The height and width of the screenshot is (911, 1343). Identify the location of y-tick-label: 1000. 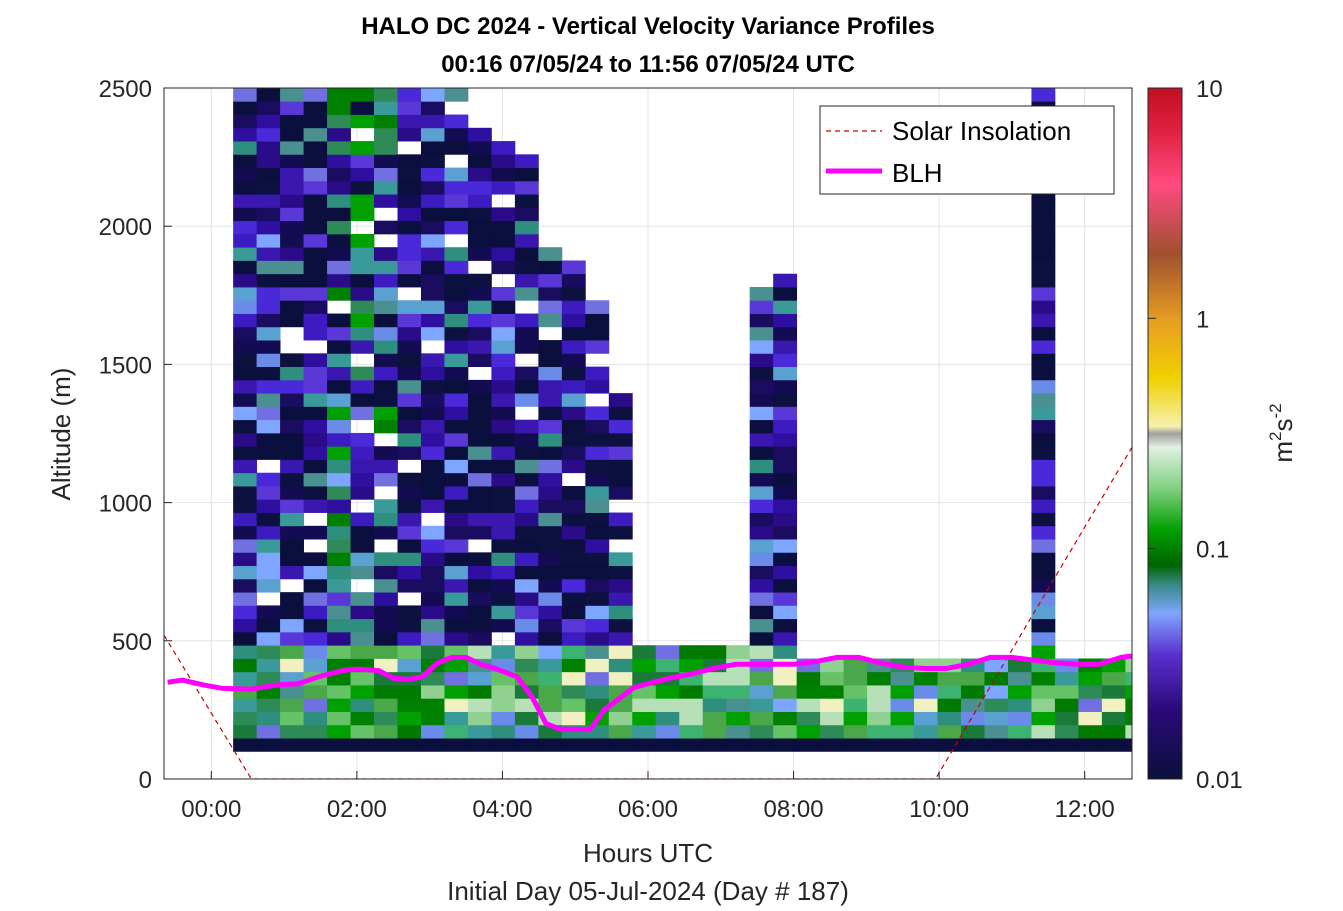
(125, 504).